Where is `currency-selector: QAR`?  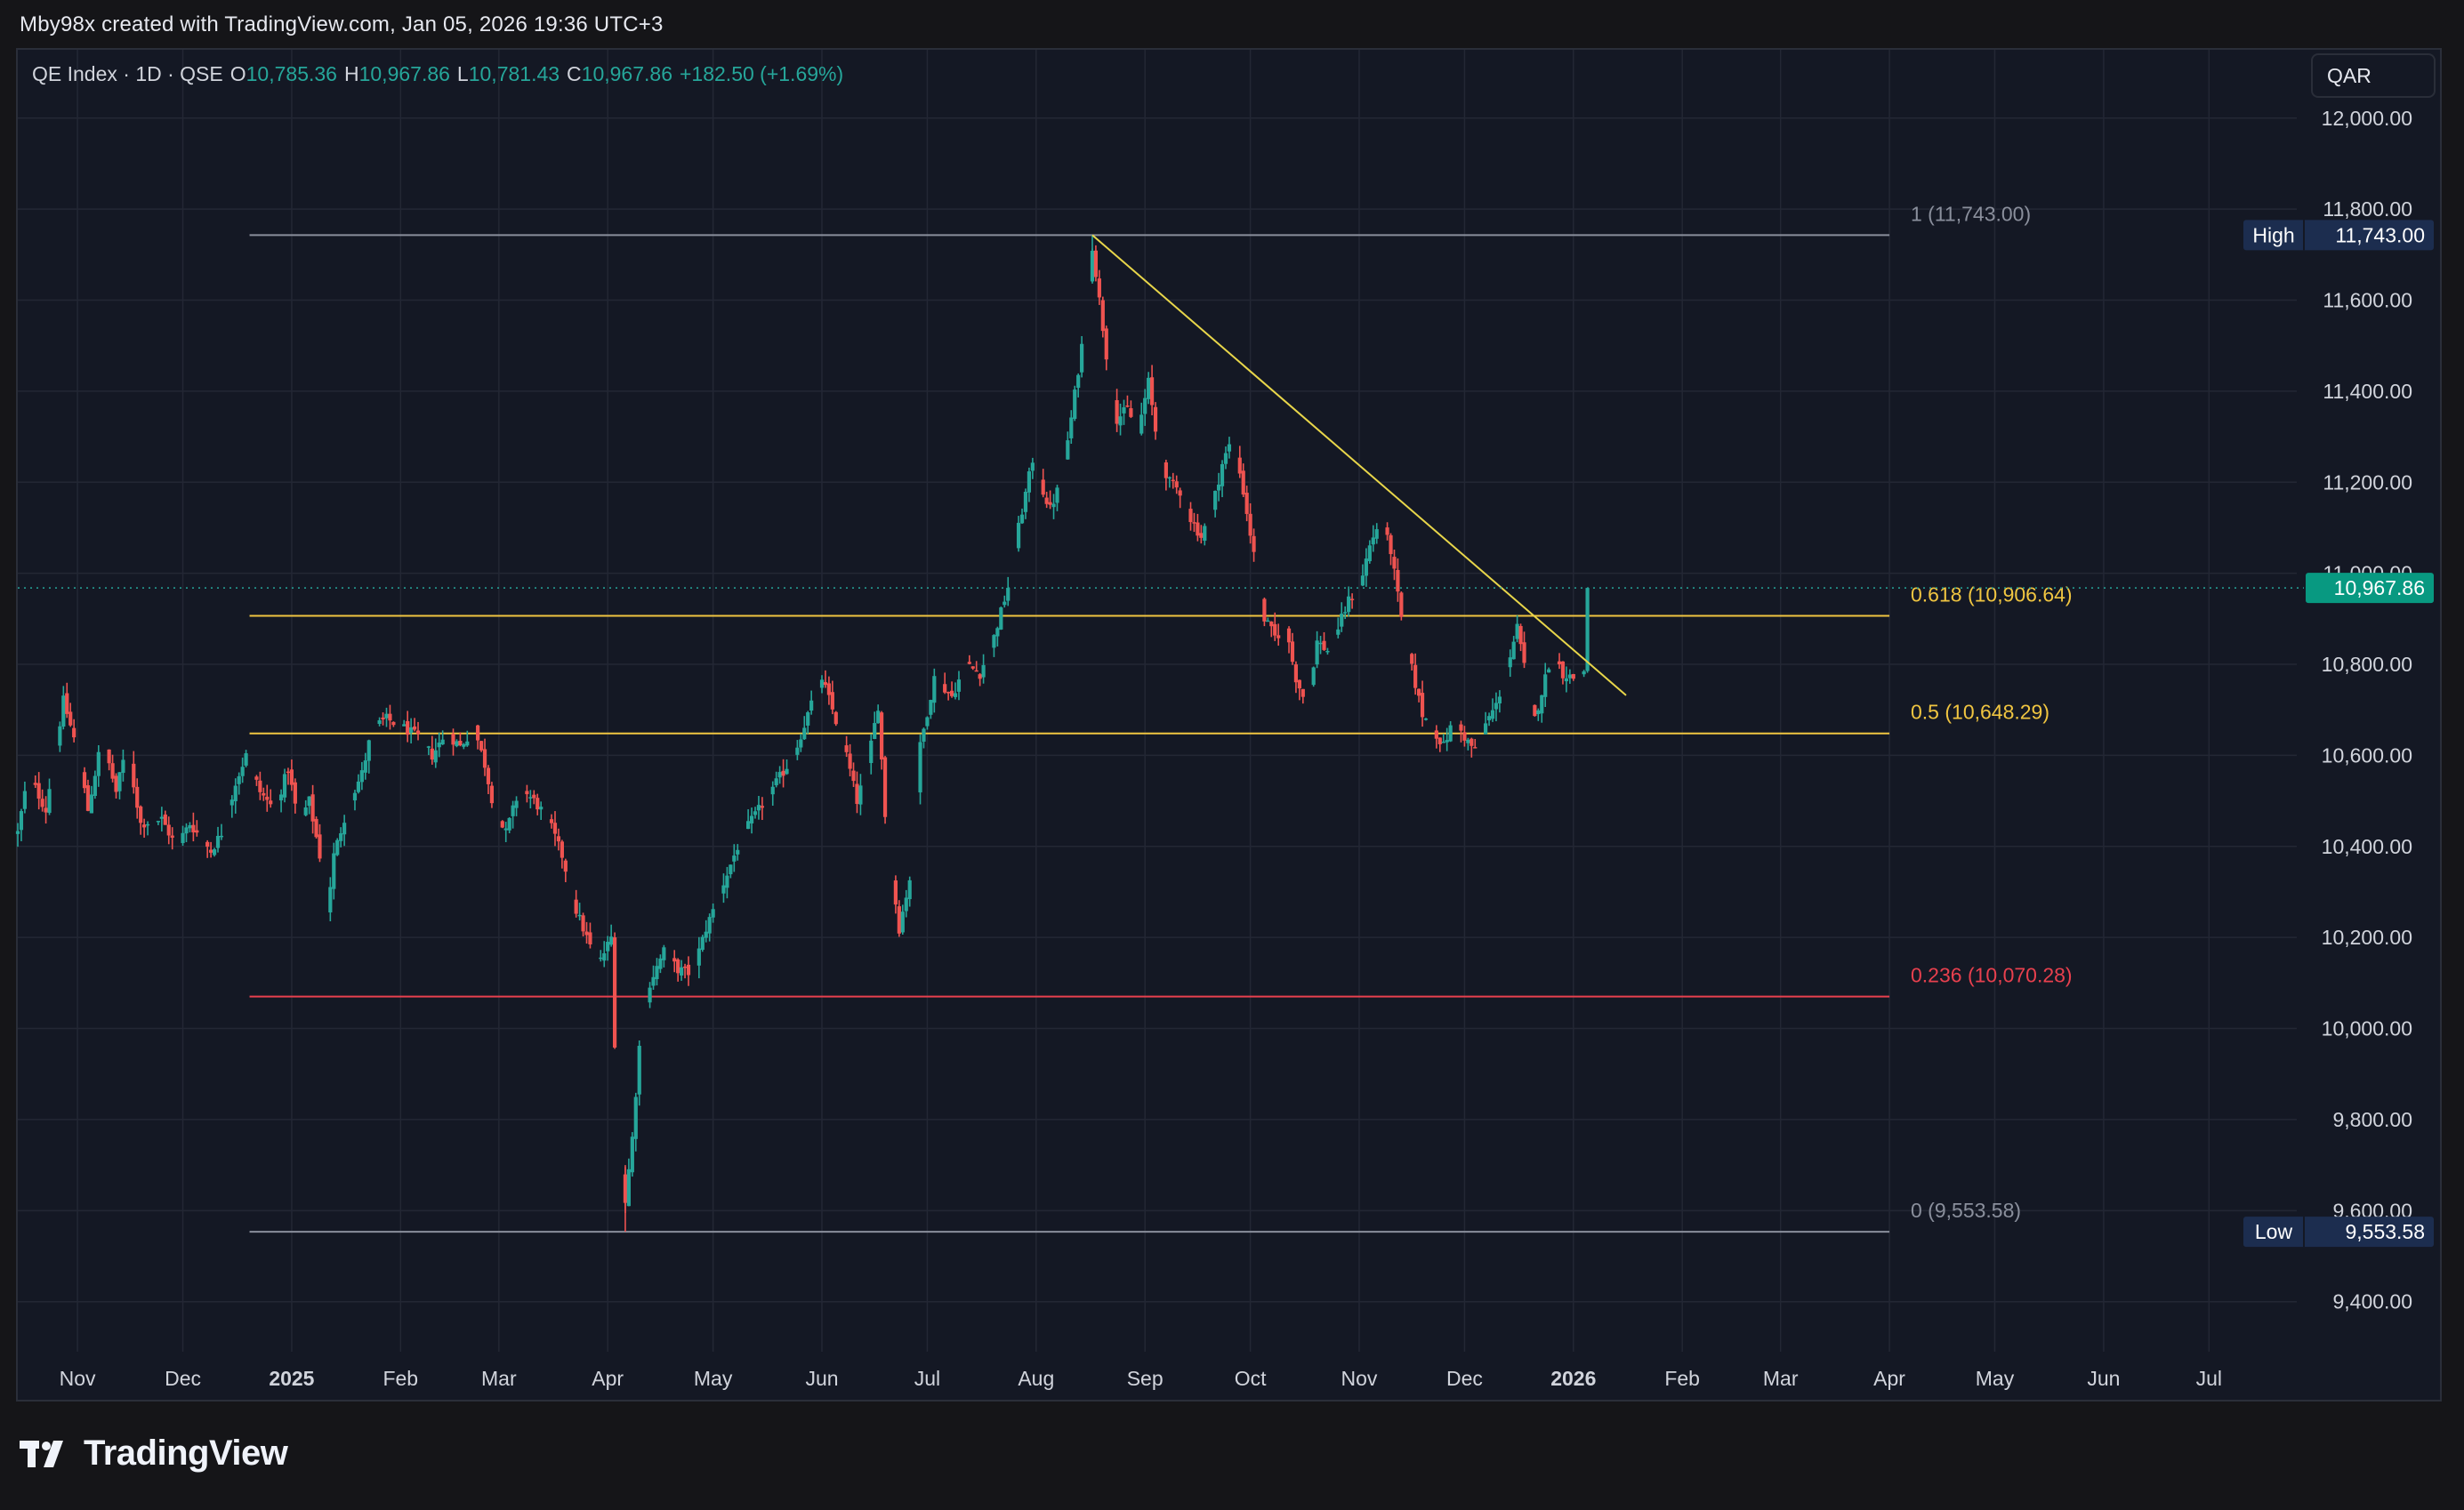
currency-selector: QAR is located at coordinates (2373, 75).